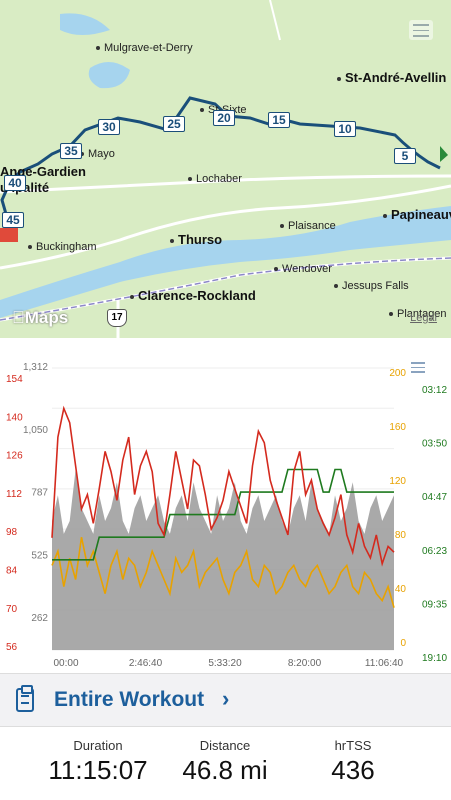 The width and height of the screenshot is (451, 800). I want to click on pace-tick-label: 03:12, so click(434, 390).